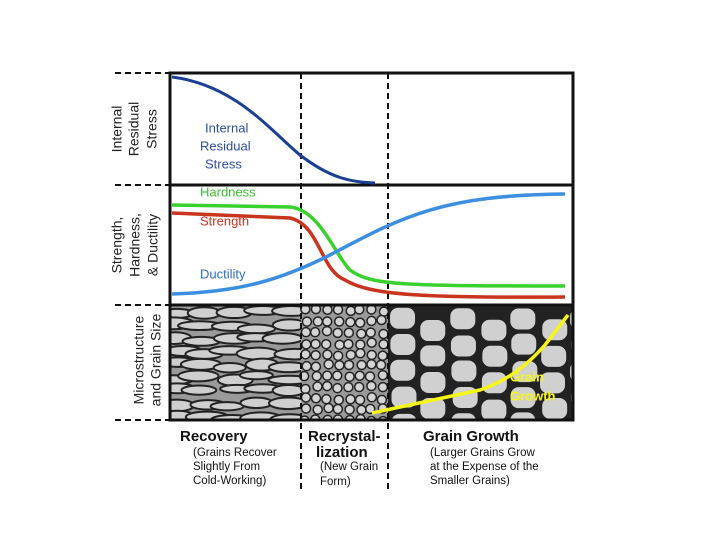 This screenshot has height=540, width=720. What do you see at coordinates (342, 452) in the screenshot?
I see `stage-title: lization` at bounding box center [342, 452].